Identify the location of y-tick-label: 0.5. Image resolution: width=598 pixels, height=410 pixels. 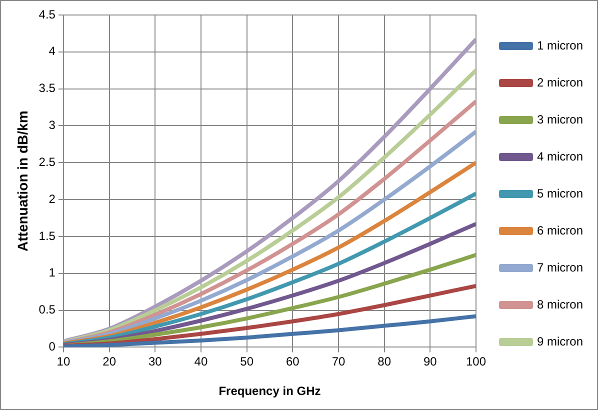
(47, 309).